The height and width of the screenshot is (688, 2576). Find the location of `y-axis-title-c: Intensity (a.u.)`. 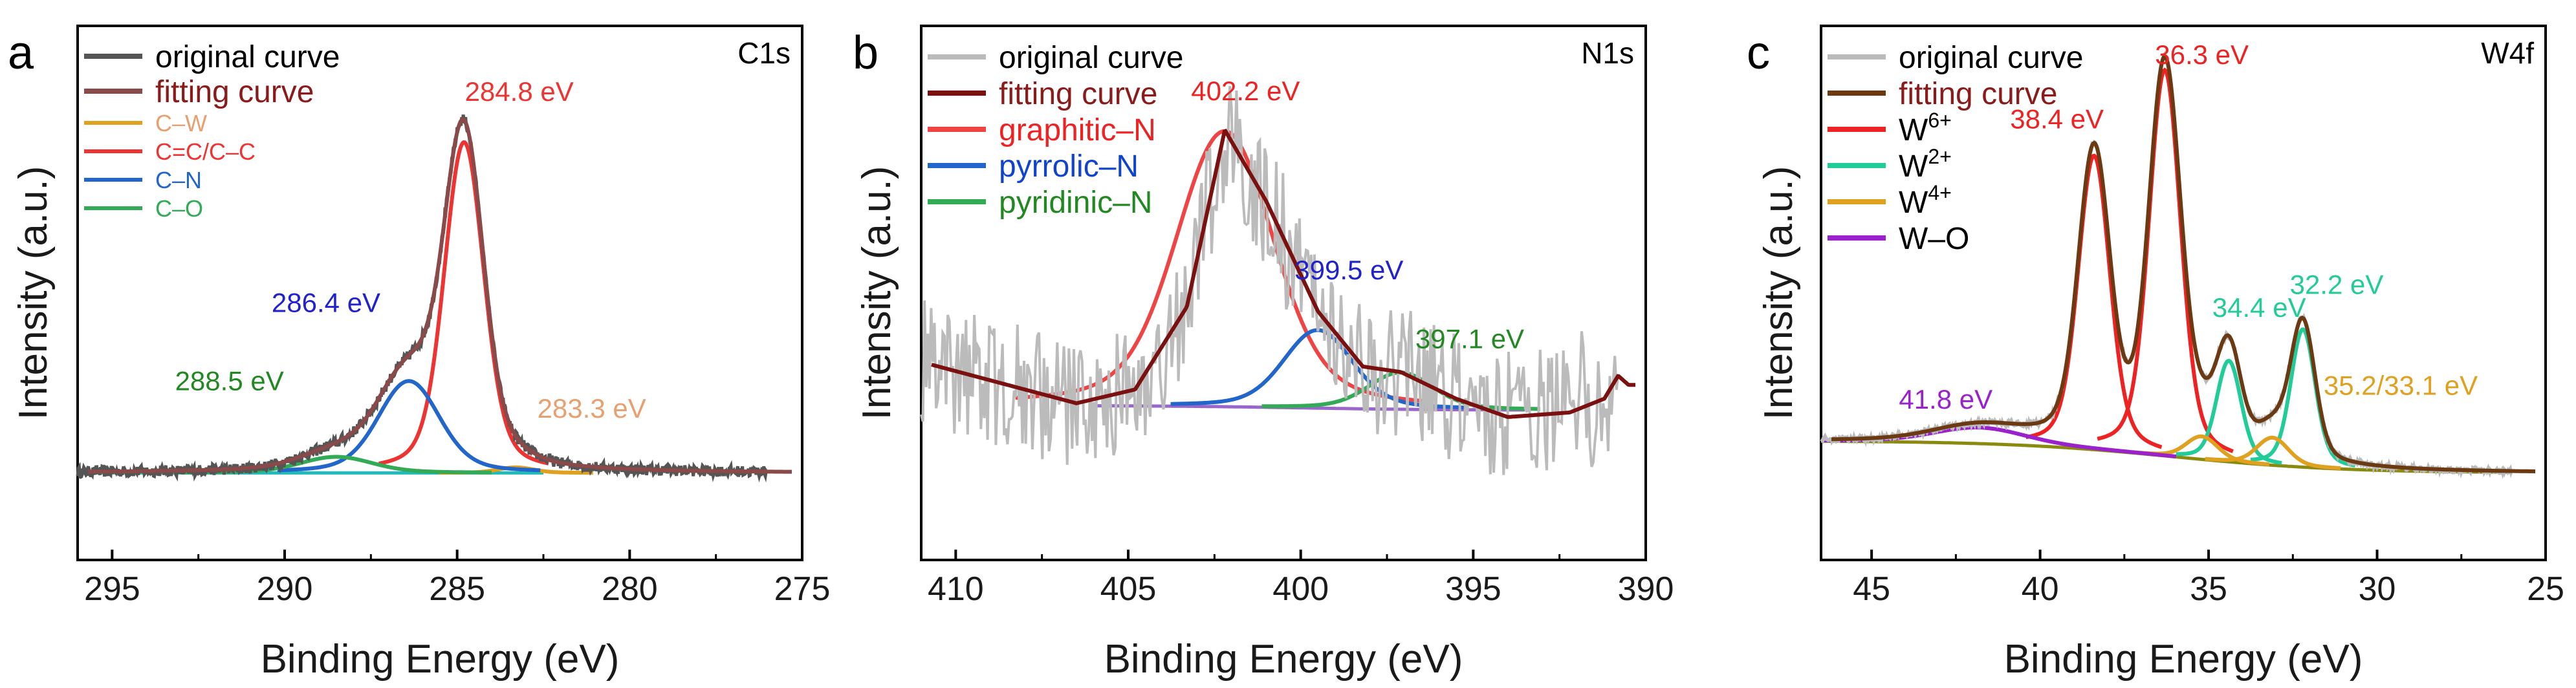

y-axis-title-c: Intensity (a.u.) is located at coordinates (1779, 293).